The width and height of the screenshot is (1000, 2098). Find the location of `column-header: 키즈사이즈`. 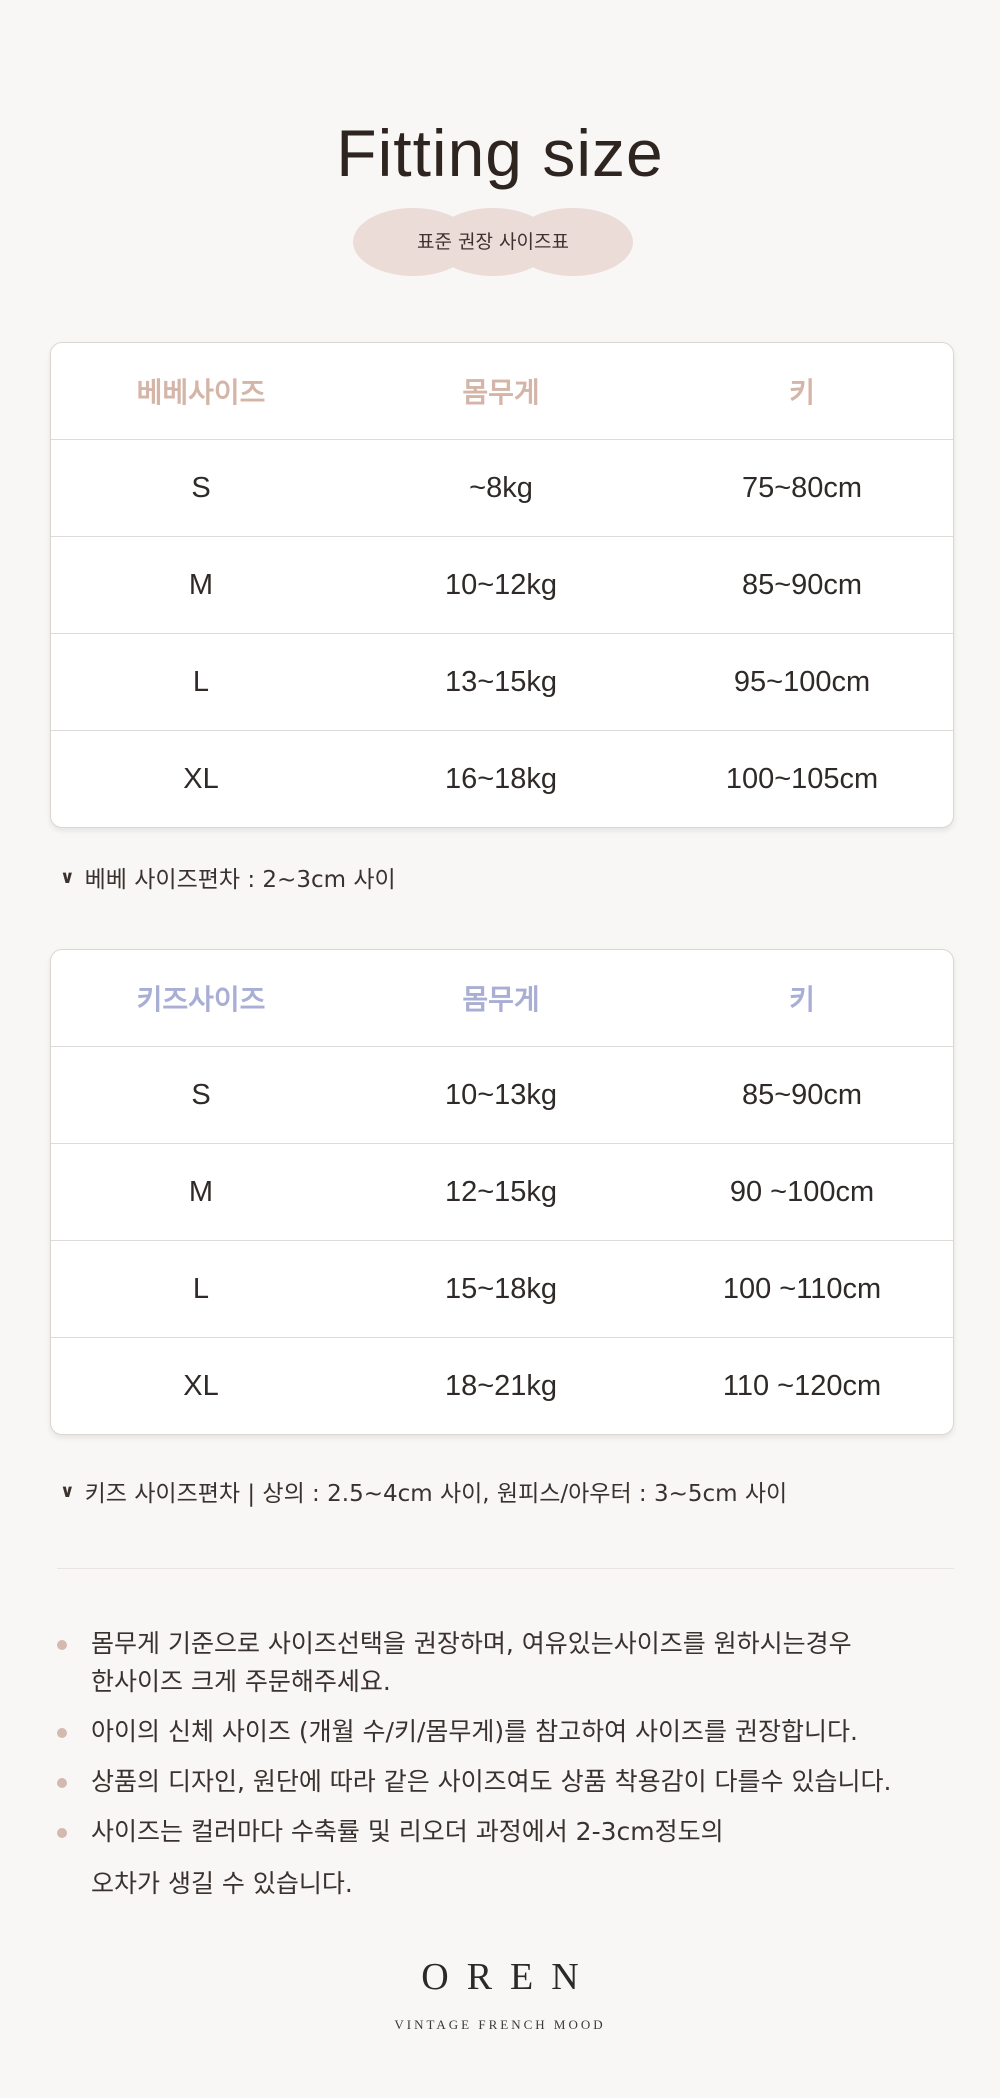

column-header: 키즈사이즈 is located at coordinates (201, 999).